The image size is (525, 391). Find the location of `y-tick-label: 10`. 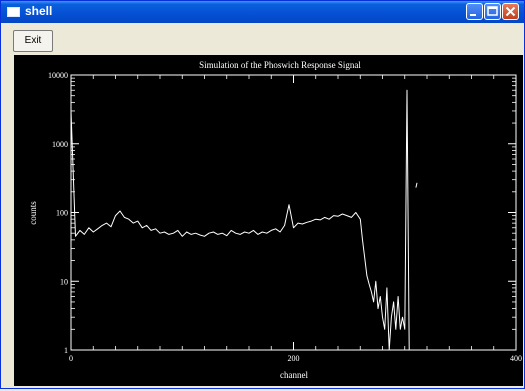

y-tick-label: 10 is located at coordinates (64, 281).